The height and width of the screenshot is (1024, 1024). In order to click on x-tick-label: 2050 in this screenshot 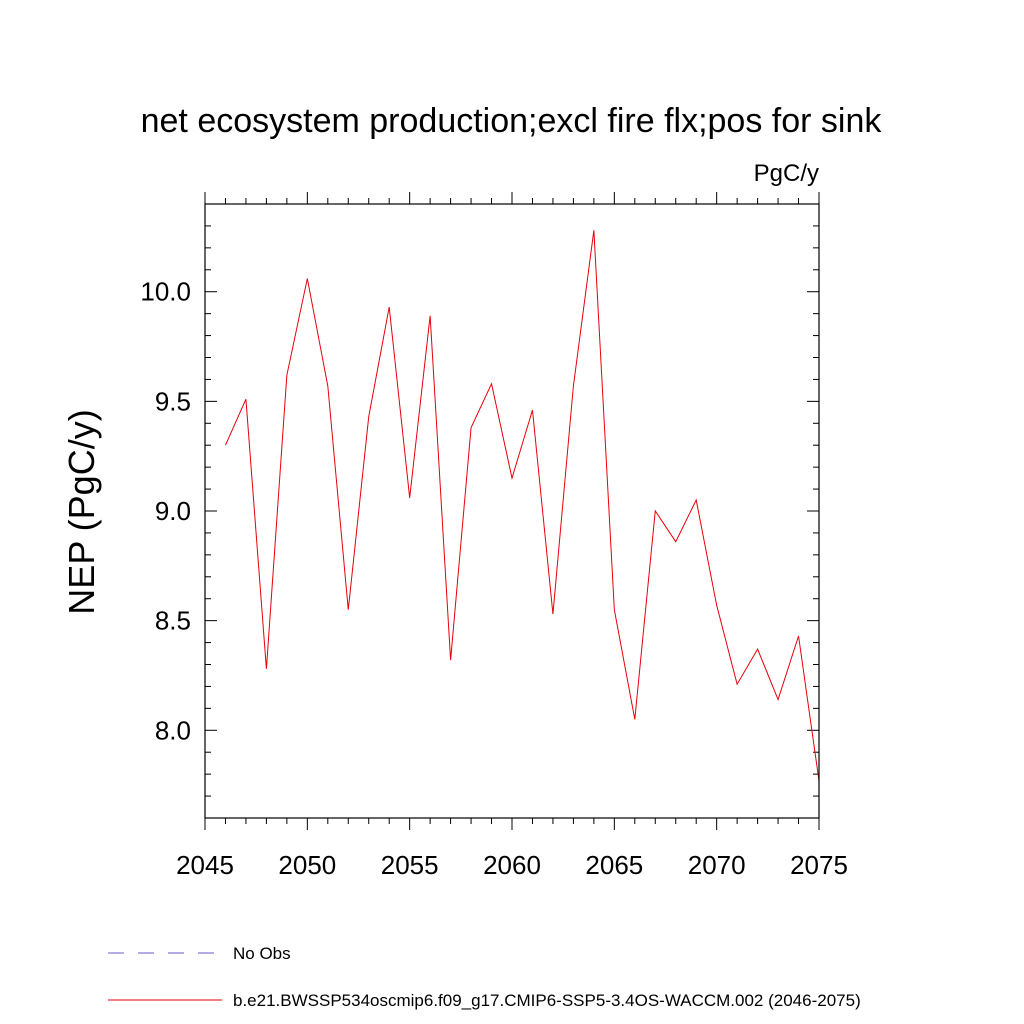, I will do `click(307, 865)`.